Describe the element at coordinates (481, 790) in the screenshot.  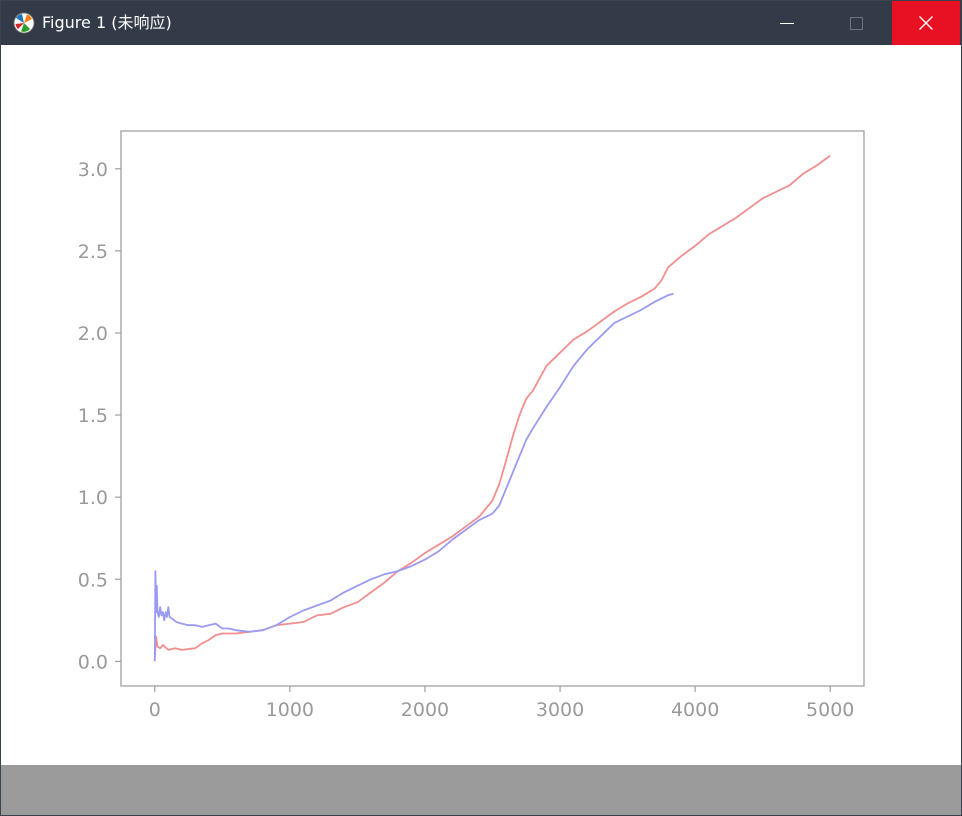
I see `status-bar` at that location.